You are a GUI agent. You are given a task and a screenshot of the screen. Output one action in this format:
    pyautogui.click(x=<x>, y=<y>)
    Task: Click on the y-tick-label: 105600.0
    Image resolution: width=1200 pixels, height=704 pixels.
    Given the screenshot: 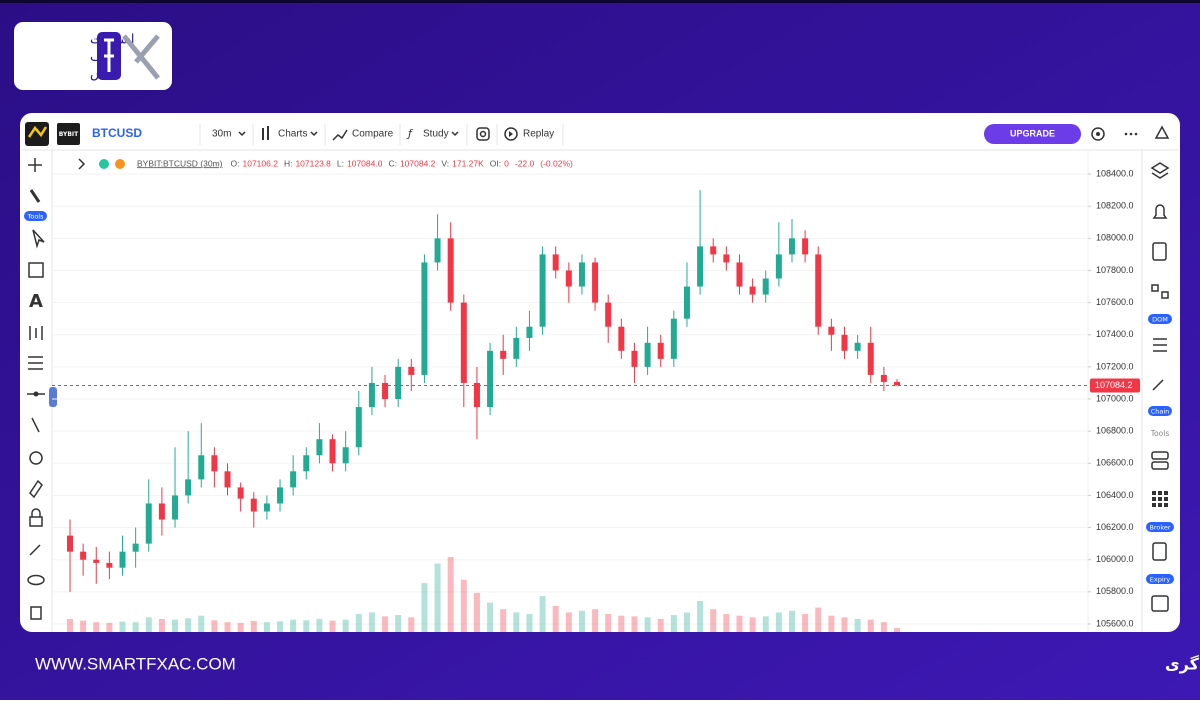 What is the action you would take?
    pyautogui.click(x=1115, y=623)
    